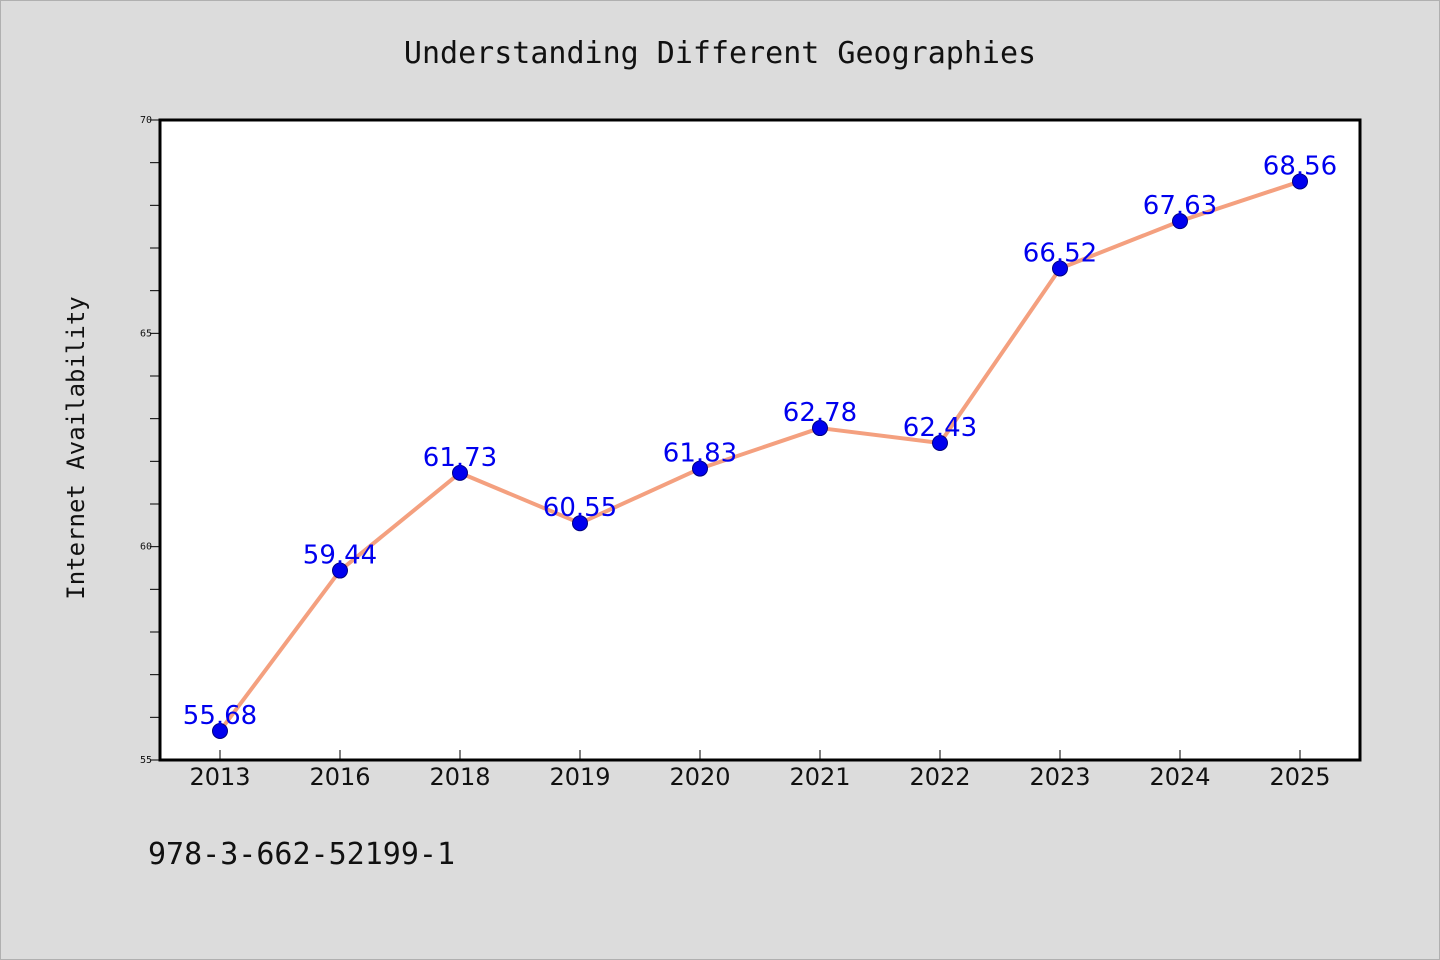 The image size is (1440, 960). I want to click on data-label: 67.63, so click(1180, 206).